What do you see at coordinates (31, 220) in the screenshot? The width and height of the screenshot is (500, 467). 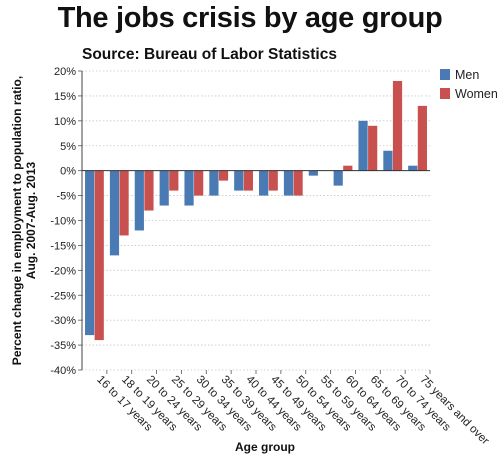 I see `y-axis-title-line-2: Aug. 2007-Aug. 2013` at bounding box center [31, 220].